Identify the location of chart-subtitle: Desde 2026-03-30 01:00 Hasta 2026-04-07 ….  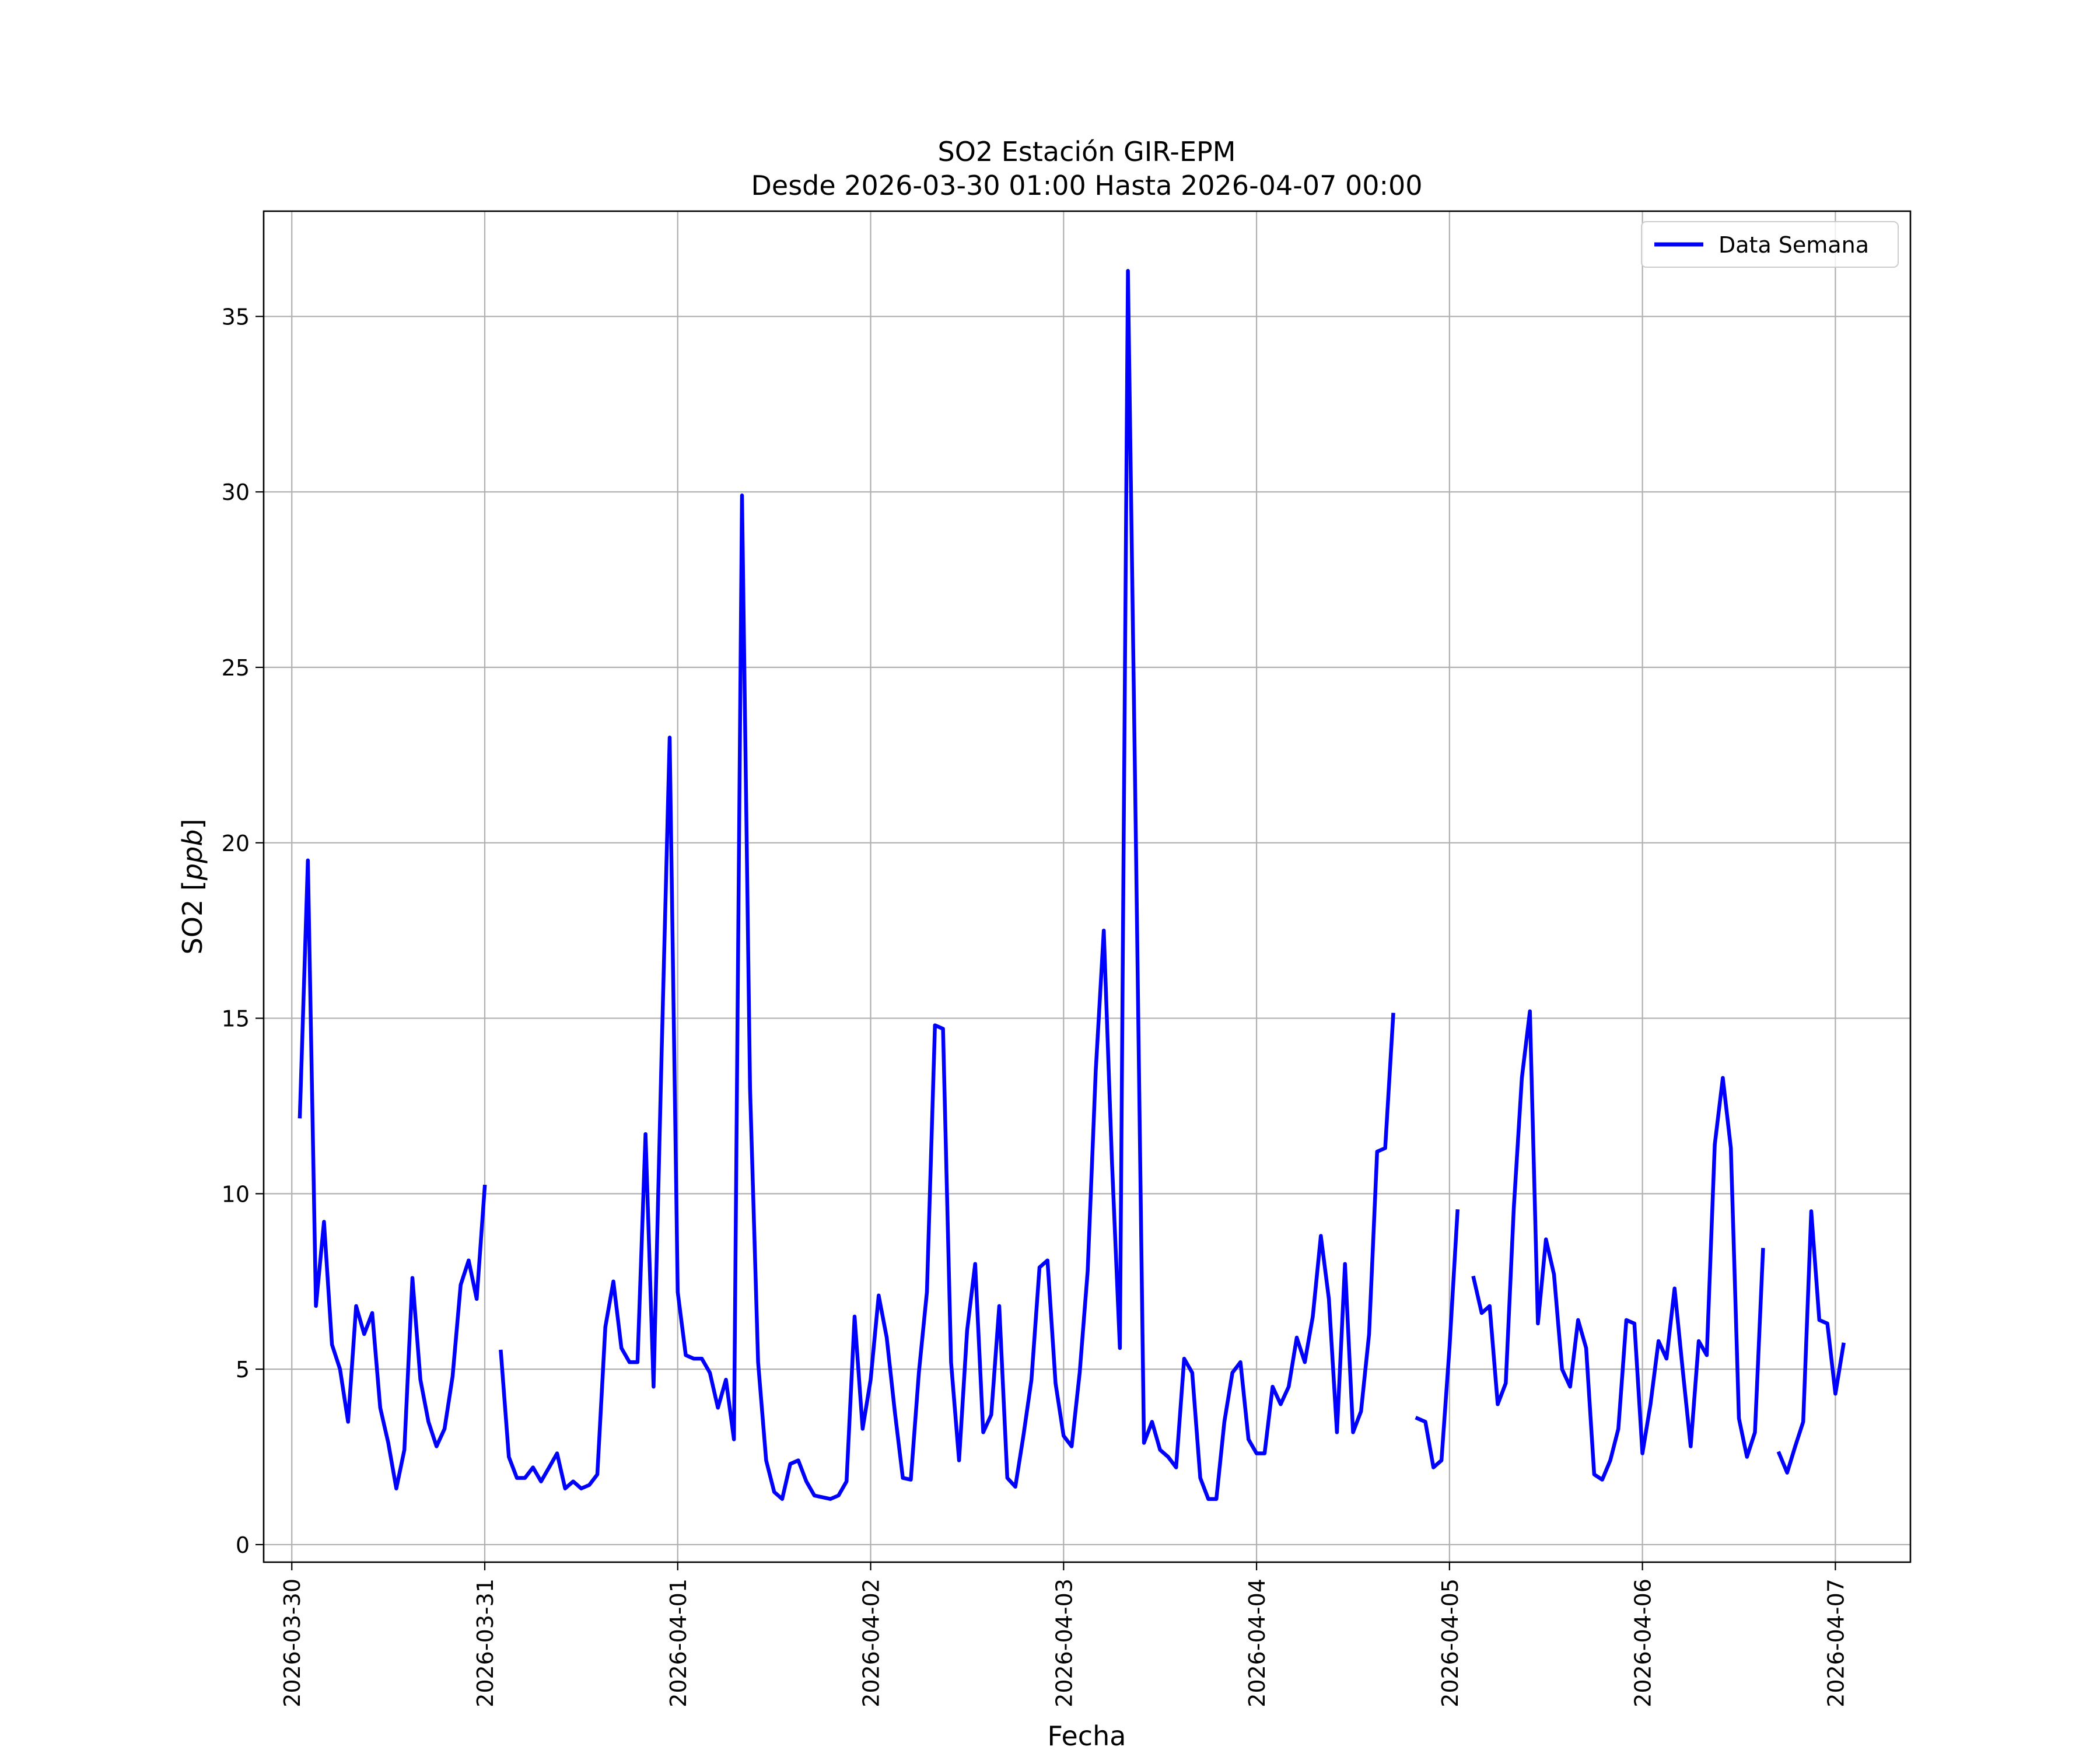
(1086, 185).